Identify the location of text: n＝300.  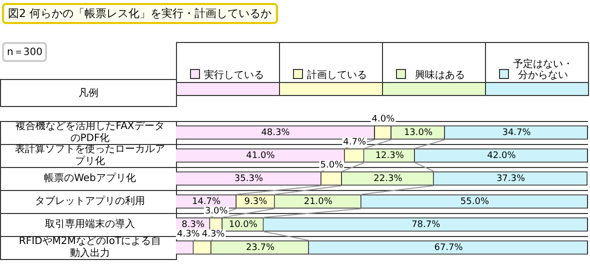
(25, 52).